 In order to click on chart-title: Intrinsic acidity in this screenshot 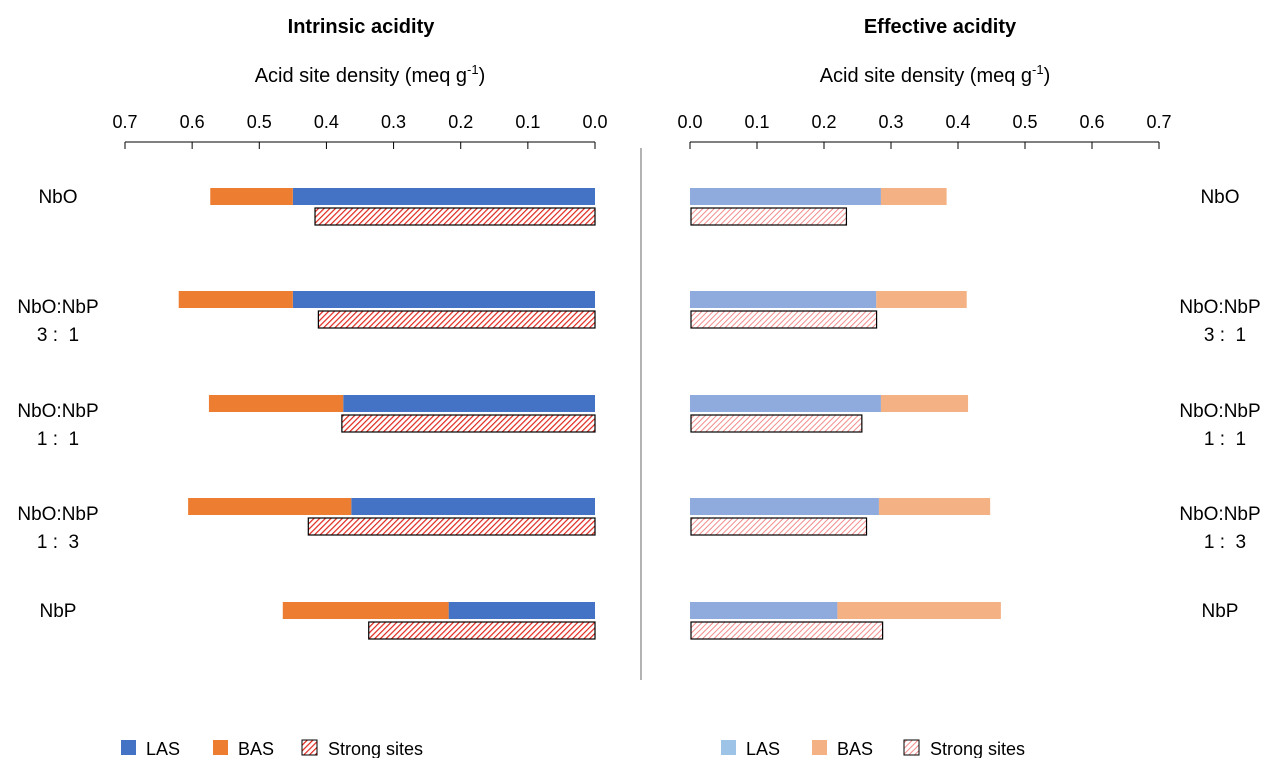, I will do `click(362, 27)`.